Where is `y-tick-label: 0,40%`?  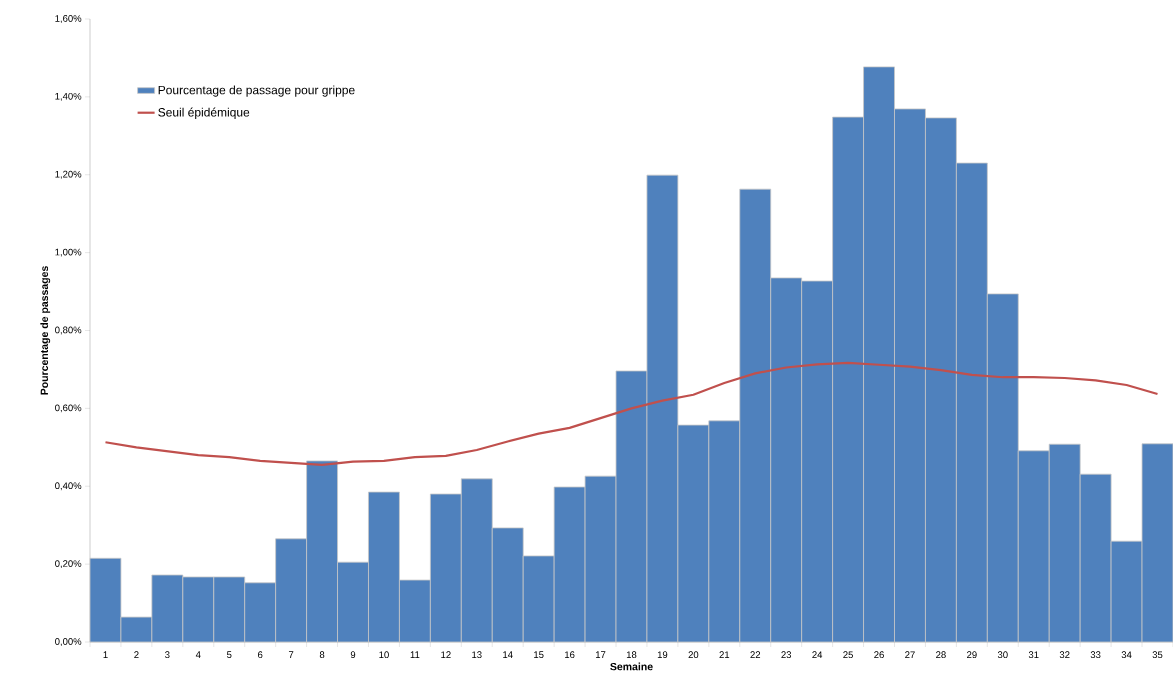 y-tick-label: 0,40% is located at coordinates (68, 486).